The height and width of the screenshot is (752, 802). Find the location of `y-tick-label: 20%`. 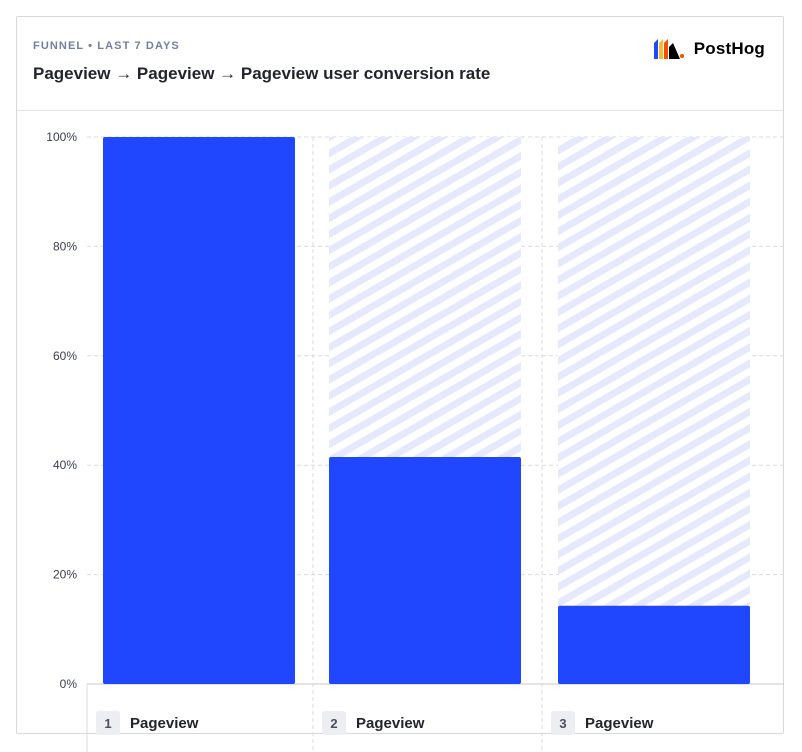

y-tick-label: 20% is located at coordinates (65, 575).